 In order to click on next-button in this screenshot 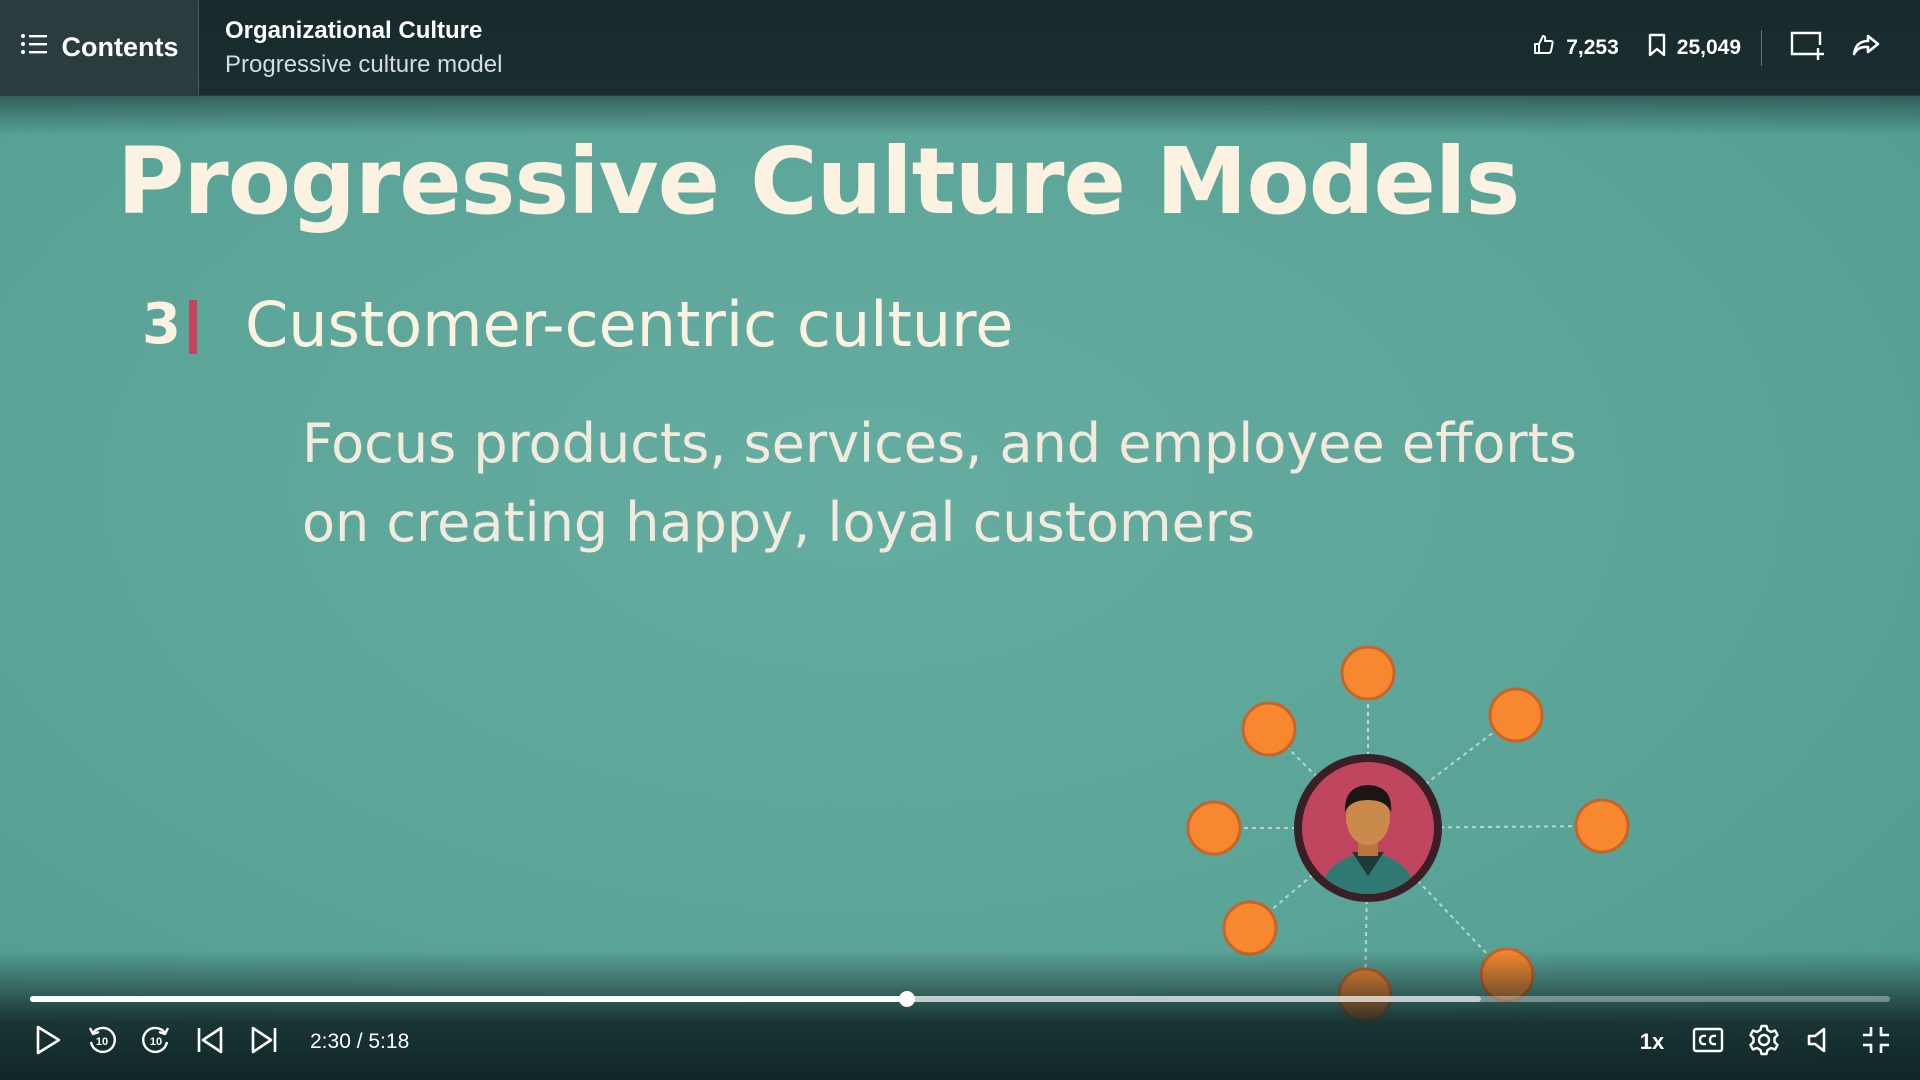, I will do `click(264, 1042)`.